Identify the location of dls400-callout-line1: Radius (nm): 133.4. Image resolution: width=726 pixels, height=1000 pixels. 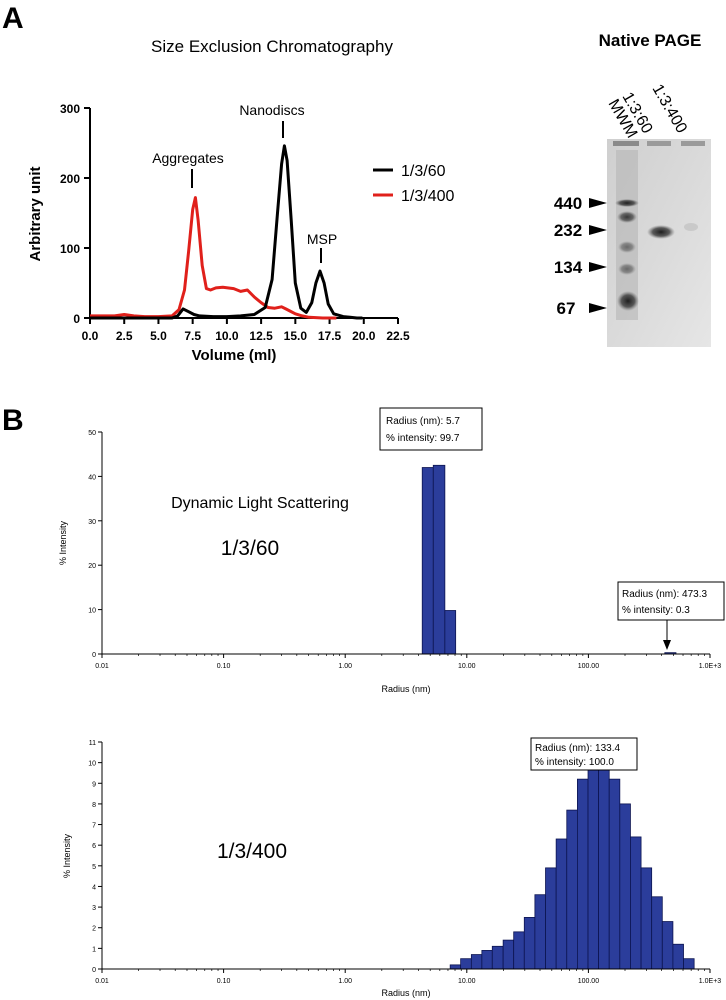
(577, 748).